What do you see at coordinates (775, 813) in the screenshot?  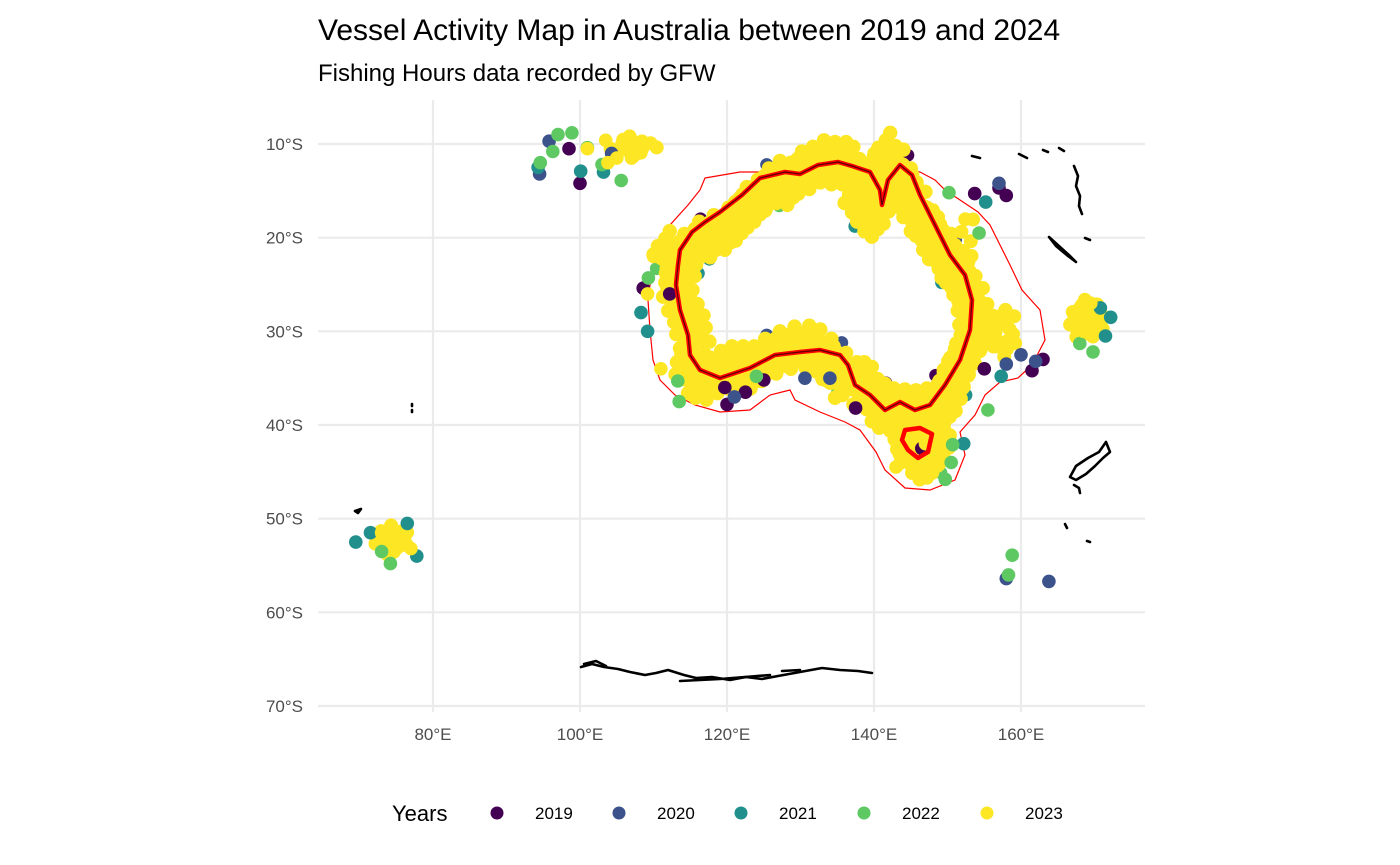 I see `legend-item-2021: 2021` at bounding box center [775, 813].